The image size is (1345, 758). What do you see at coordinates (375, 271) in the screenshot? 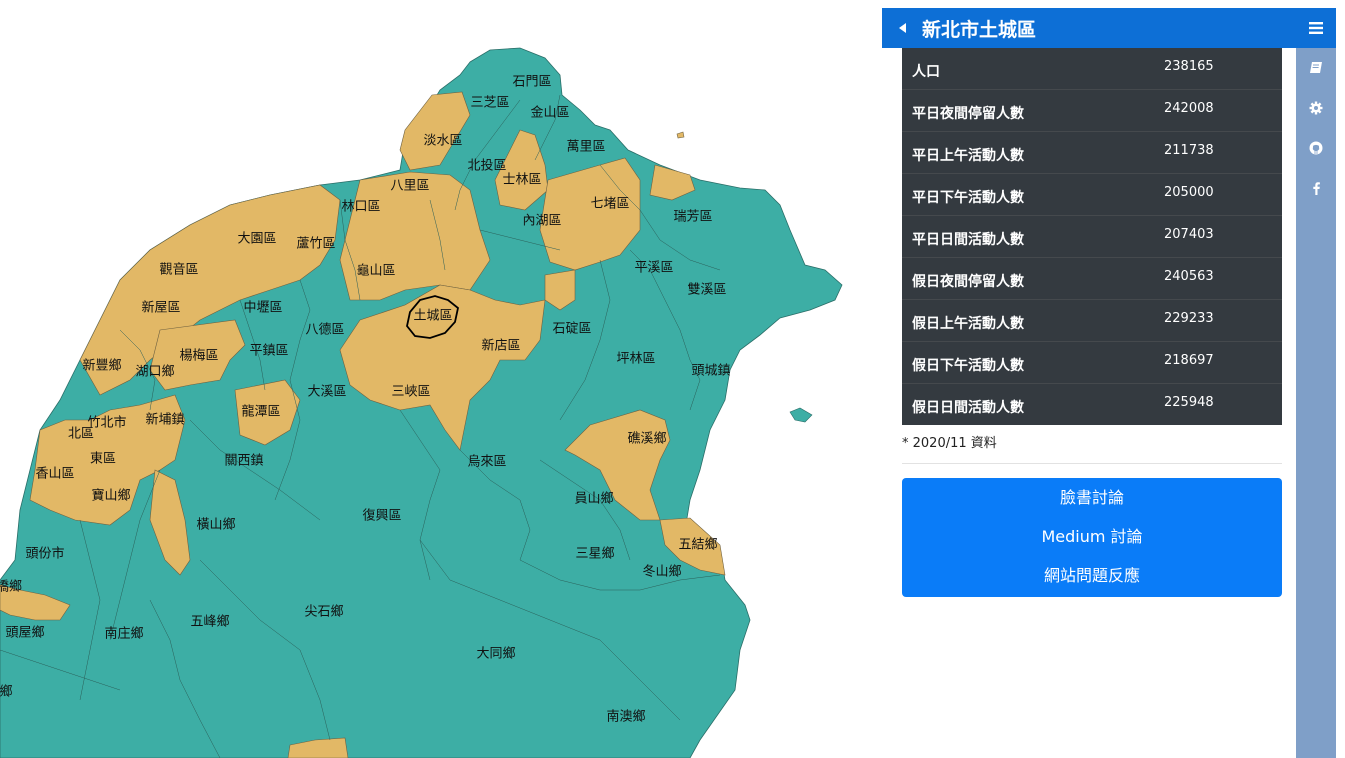
I see `label-guishan: 龜山區` at bounding box center [375, 271].